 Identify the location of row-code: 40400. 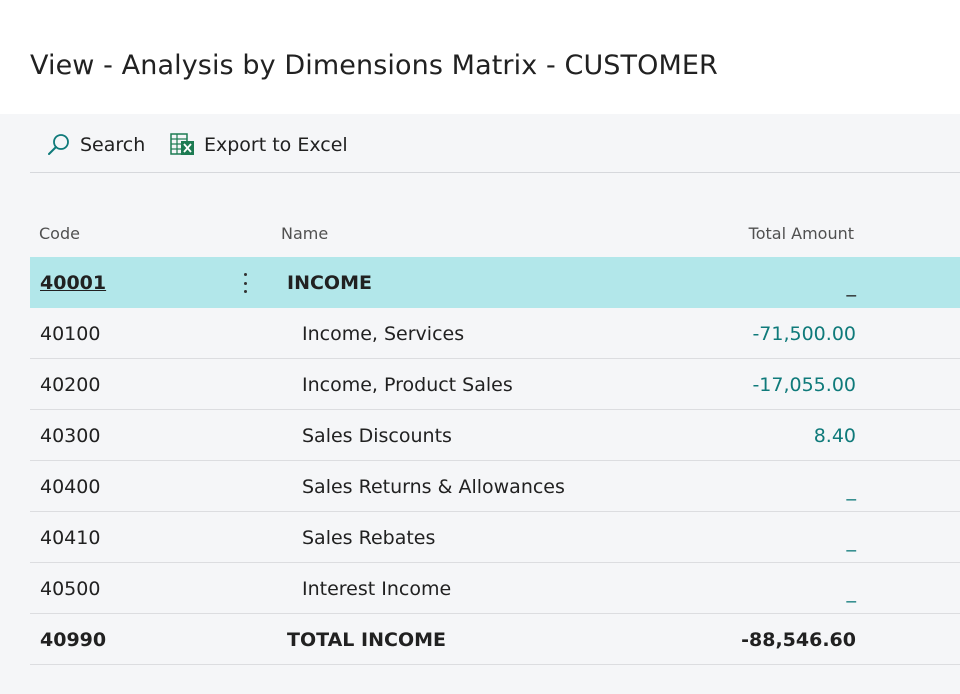
(70, 487).